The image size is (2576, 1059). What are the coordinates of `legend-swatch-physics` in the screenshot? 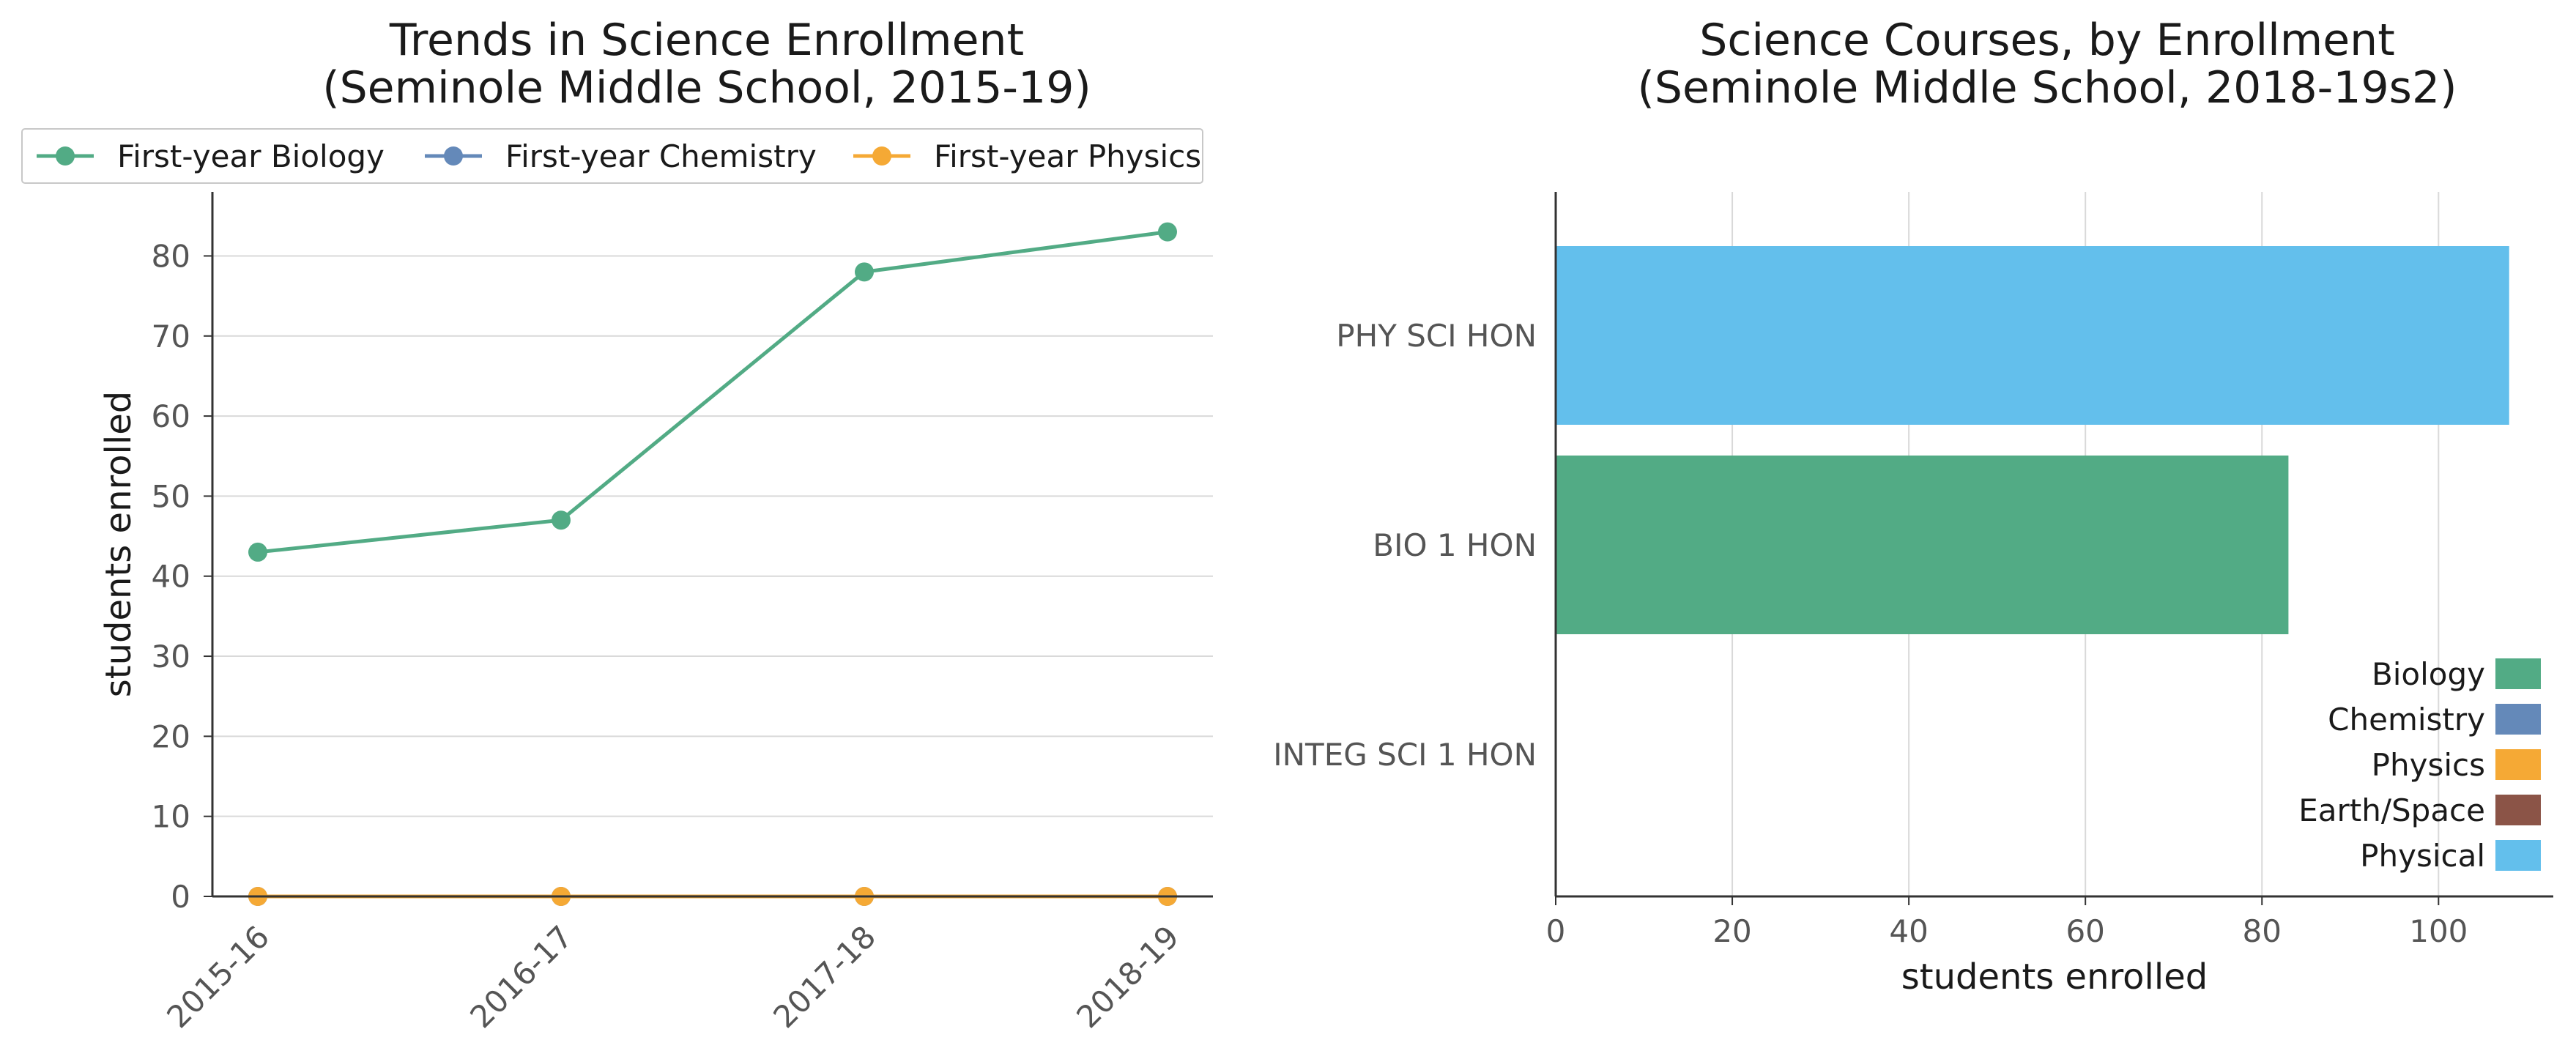 It's located at (2518, 764).